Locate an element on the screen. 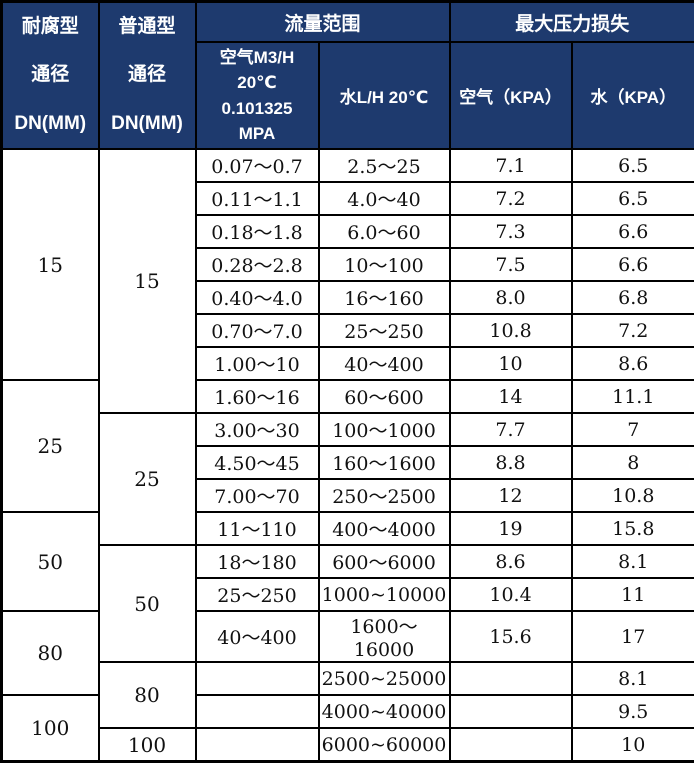  air-flow-cell: 4.50～45 is located at coordinates (257, 462).